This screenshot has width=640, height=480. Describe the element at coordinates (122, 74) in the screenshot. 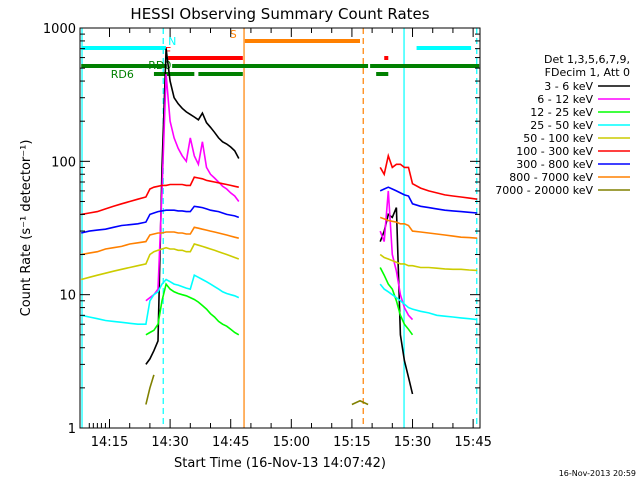

I see `state-label-rd6: RD6` at that location.